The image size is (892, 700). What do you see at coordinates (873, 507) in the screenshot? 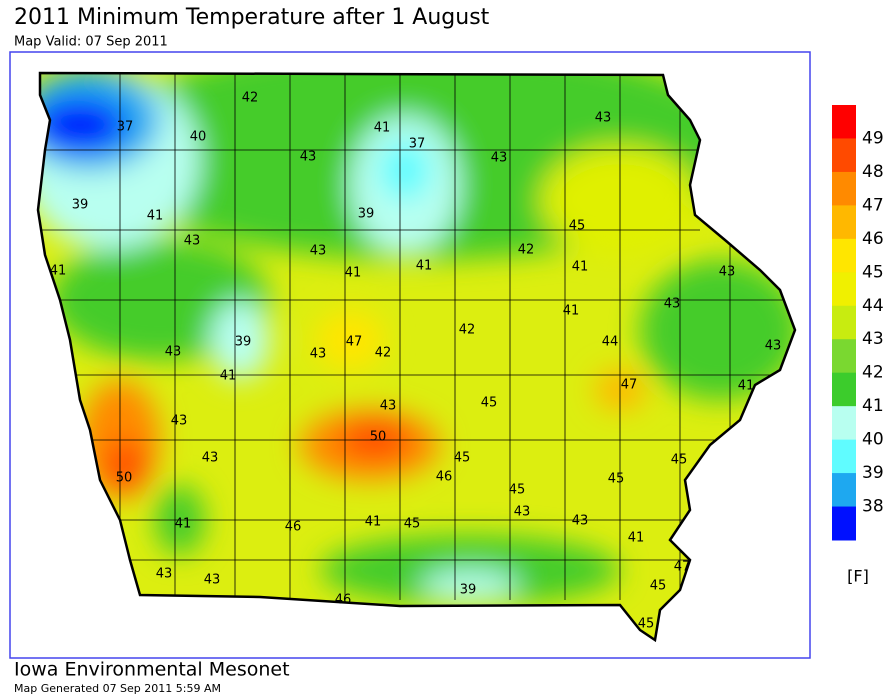
I see `legend-label: 38` at bounding box center [873, 507].